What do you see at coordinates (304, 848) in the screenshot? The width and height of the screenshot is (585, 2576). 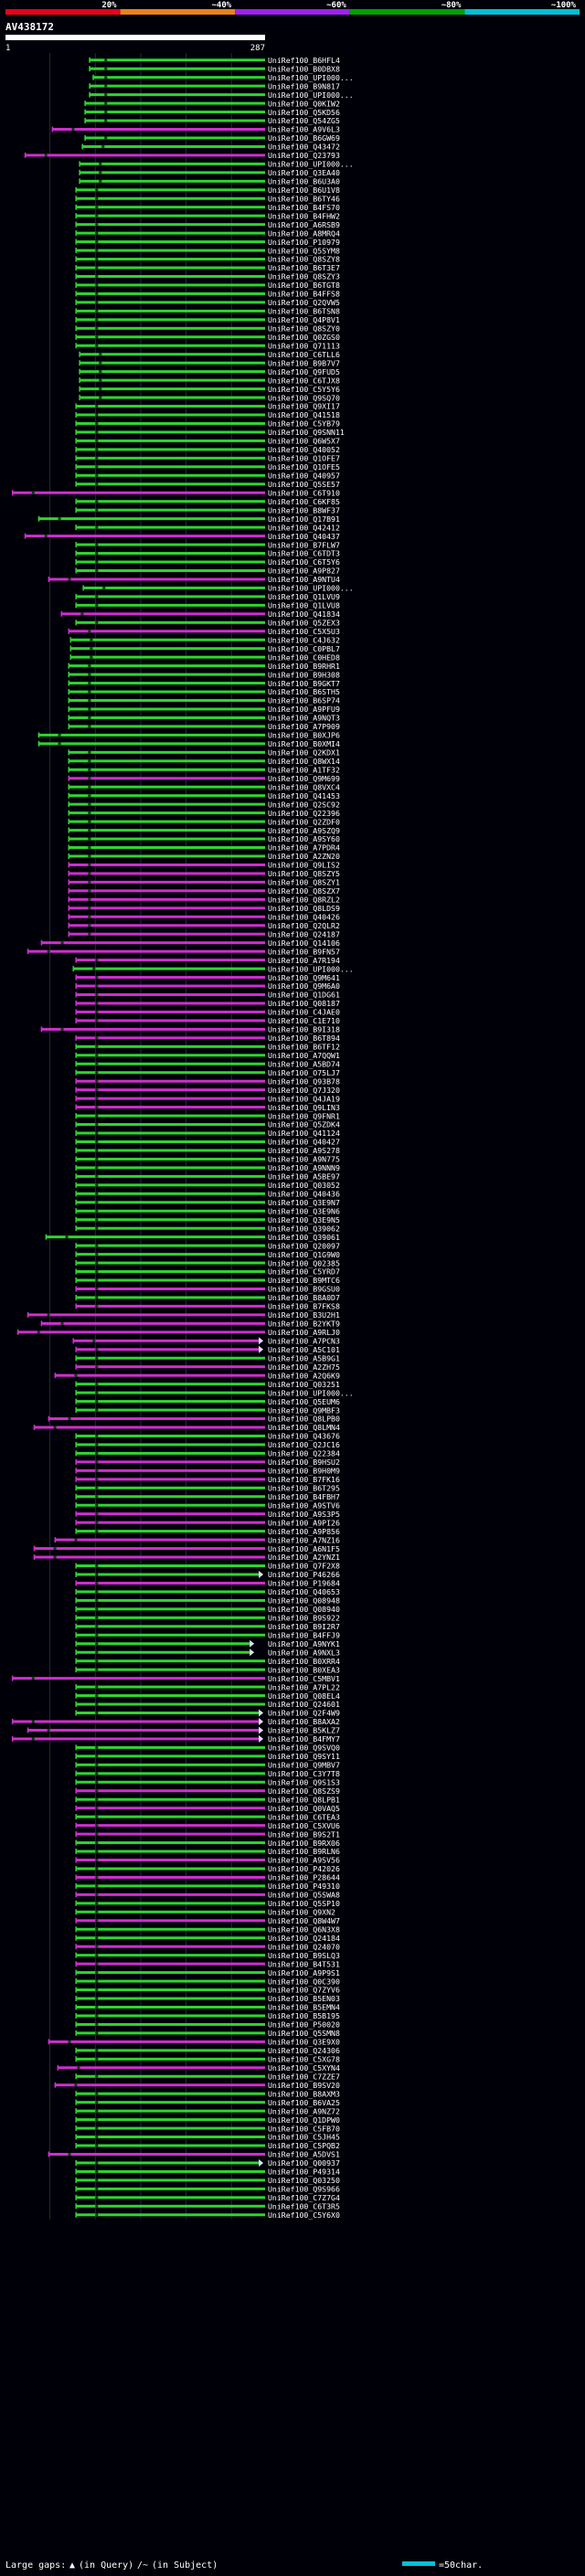 I see `hit-label: UniRef100_A7PDR4` at bounding box center [304, 848].